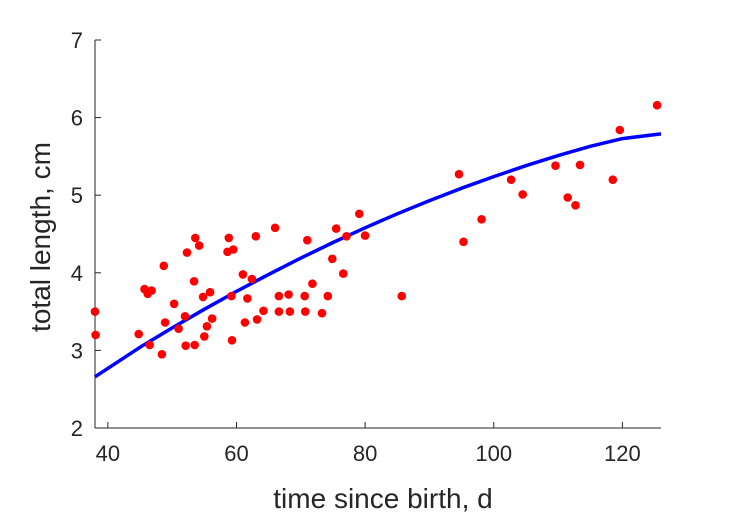 The height and width of the screenshot is (521, 729). What do you see at coordinates (77, 118) in the screenshot?
I see `y-tick-label: 6` at bounding box center [77, 118].